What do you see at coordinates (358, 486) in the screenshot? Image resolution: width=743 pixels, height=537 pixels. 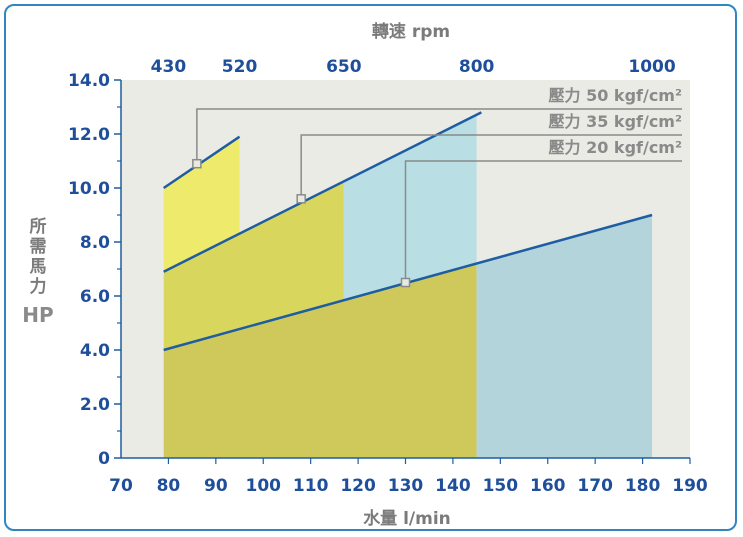 I see `x-tick-label: 120` at bounding box center [358, 486].